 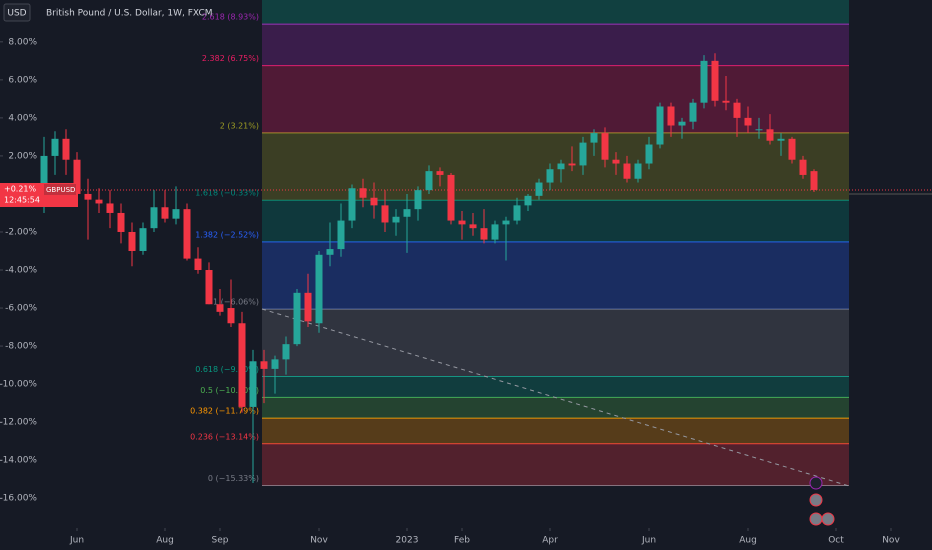 What do you see at coordinates (407, 541) in the screenshot?
I see `x-tick-label: 2023` at bounding box center [407, 541].